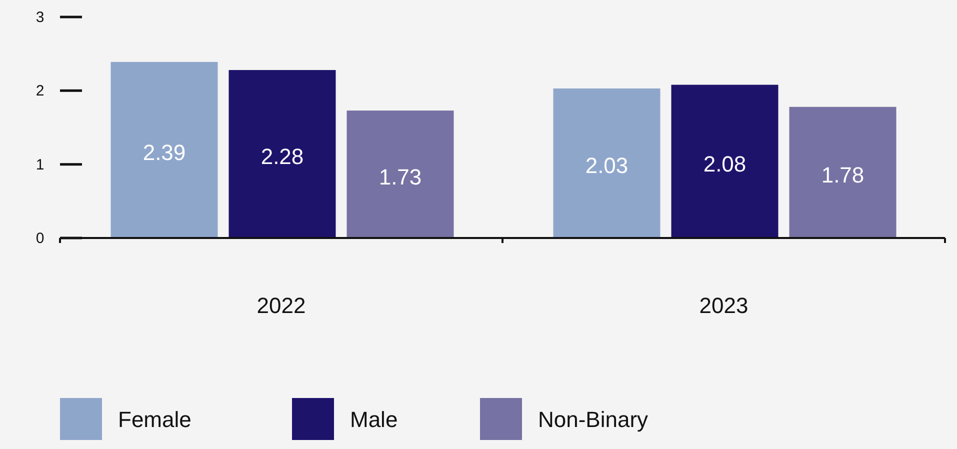 The height and width of the screenshot is (449, 957). What do you see at coordinates (606, 165) in the screenshot?
I see `data-label: 2.03` at bounding box center [606, 165].